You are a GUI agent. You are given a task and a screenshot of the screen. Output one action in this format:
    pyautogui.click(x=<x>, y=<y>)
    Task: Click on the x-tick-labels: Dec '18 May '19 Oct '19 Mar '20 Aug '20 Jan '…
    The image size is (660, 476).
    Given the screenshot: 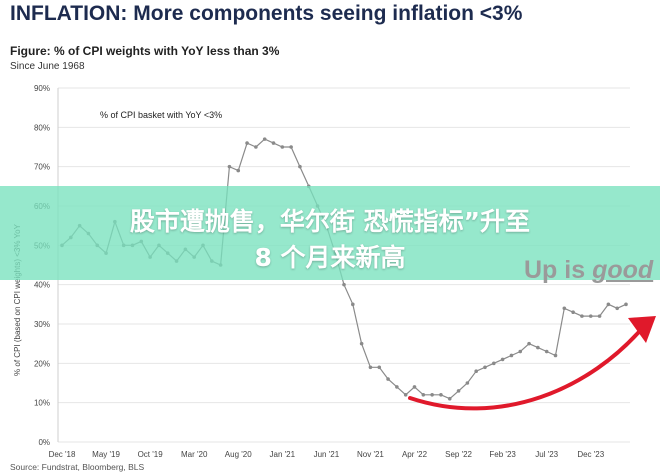 What is the action you would take?
    pyautogui.click(x=327, y=454)
    